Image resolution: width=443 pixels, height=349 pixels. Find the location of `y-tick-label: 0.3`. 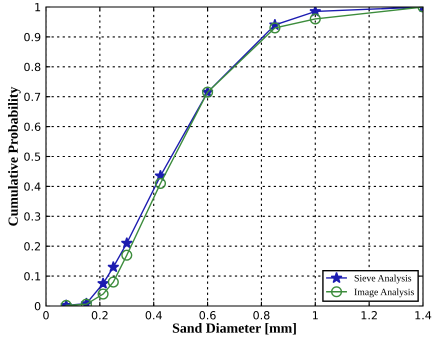

y-tick-label: 0.3 is located at coordinates (32, 216).